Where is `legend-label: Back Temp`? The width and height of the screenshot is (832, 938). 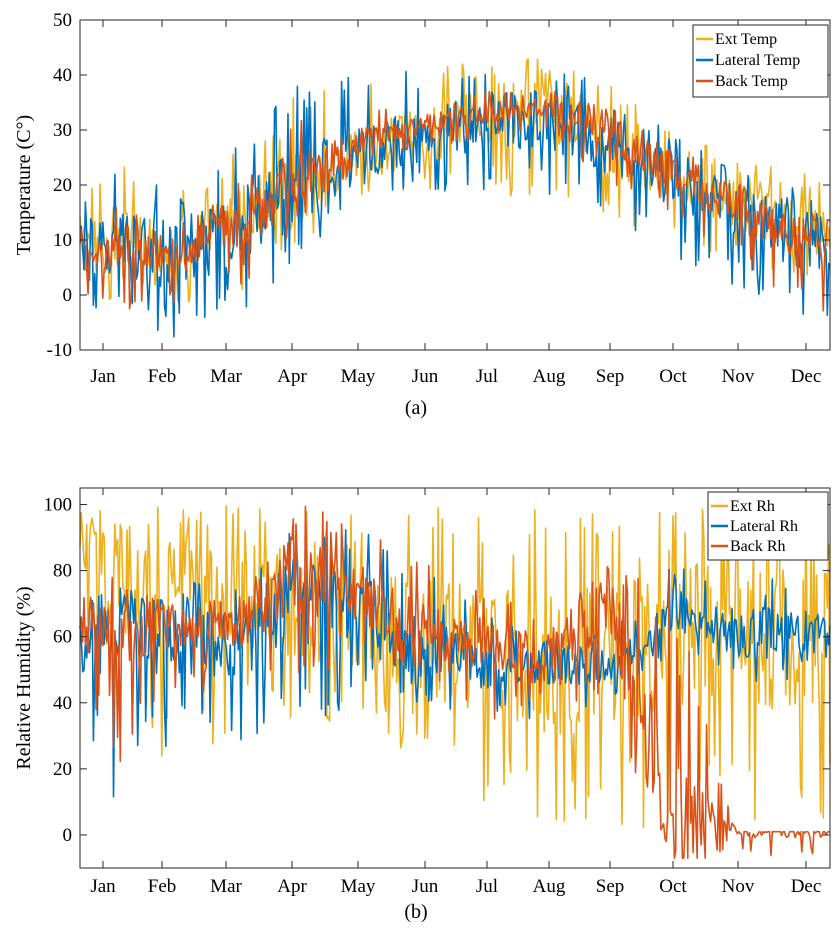
legend-label: Back Temp is located at coordinates (751, 81).